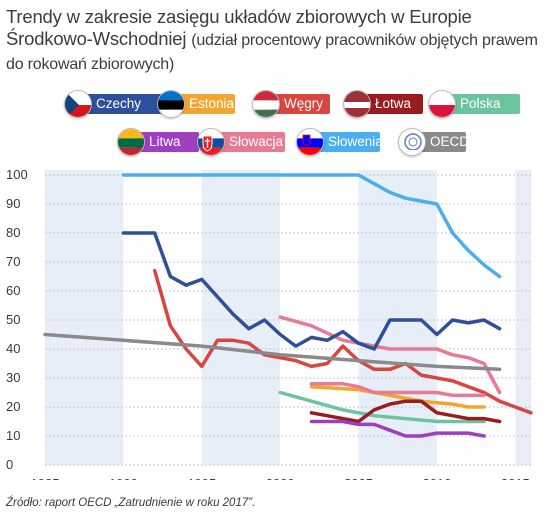 The height and width of the screenshot is (517, 550). I want to click on legend-item-lotwa: Łotwa, so click(383, 104).